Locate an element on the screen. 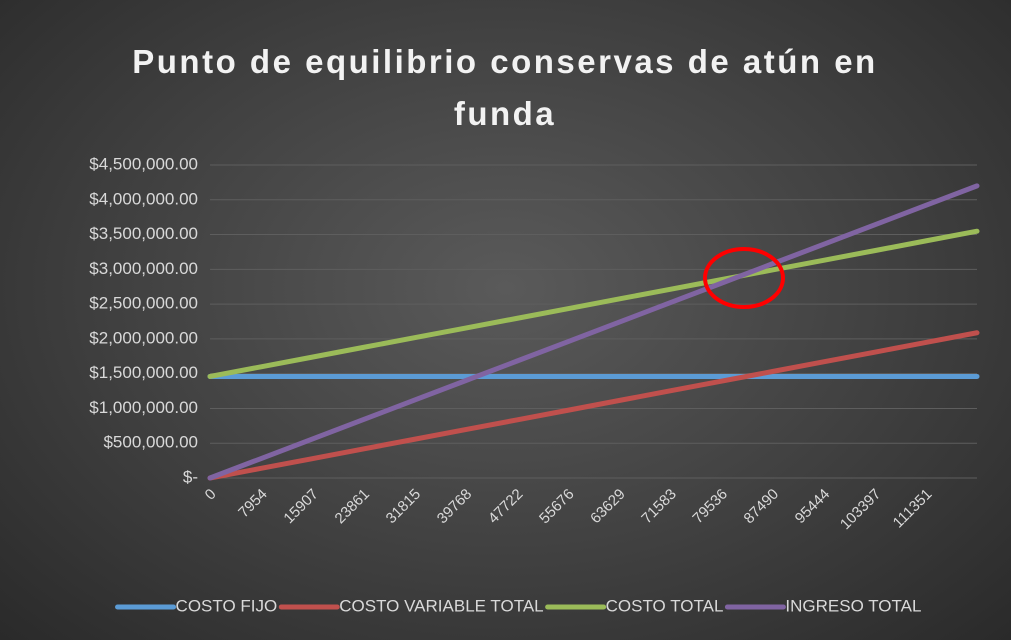 This screenshot has width=1011, height=640. y-tick-label: $1,500,000.00 is located at coordinates (143, 372).